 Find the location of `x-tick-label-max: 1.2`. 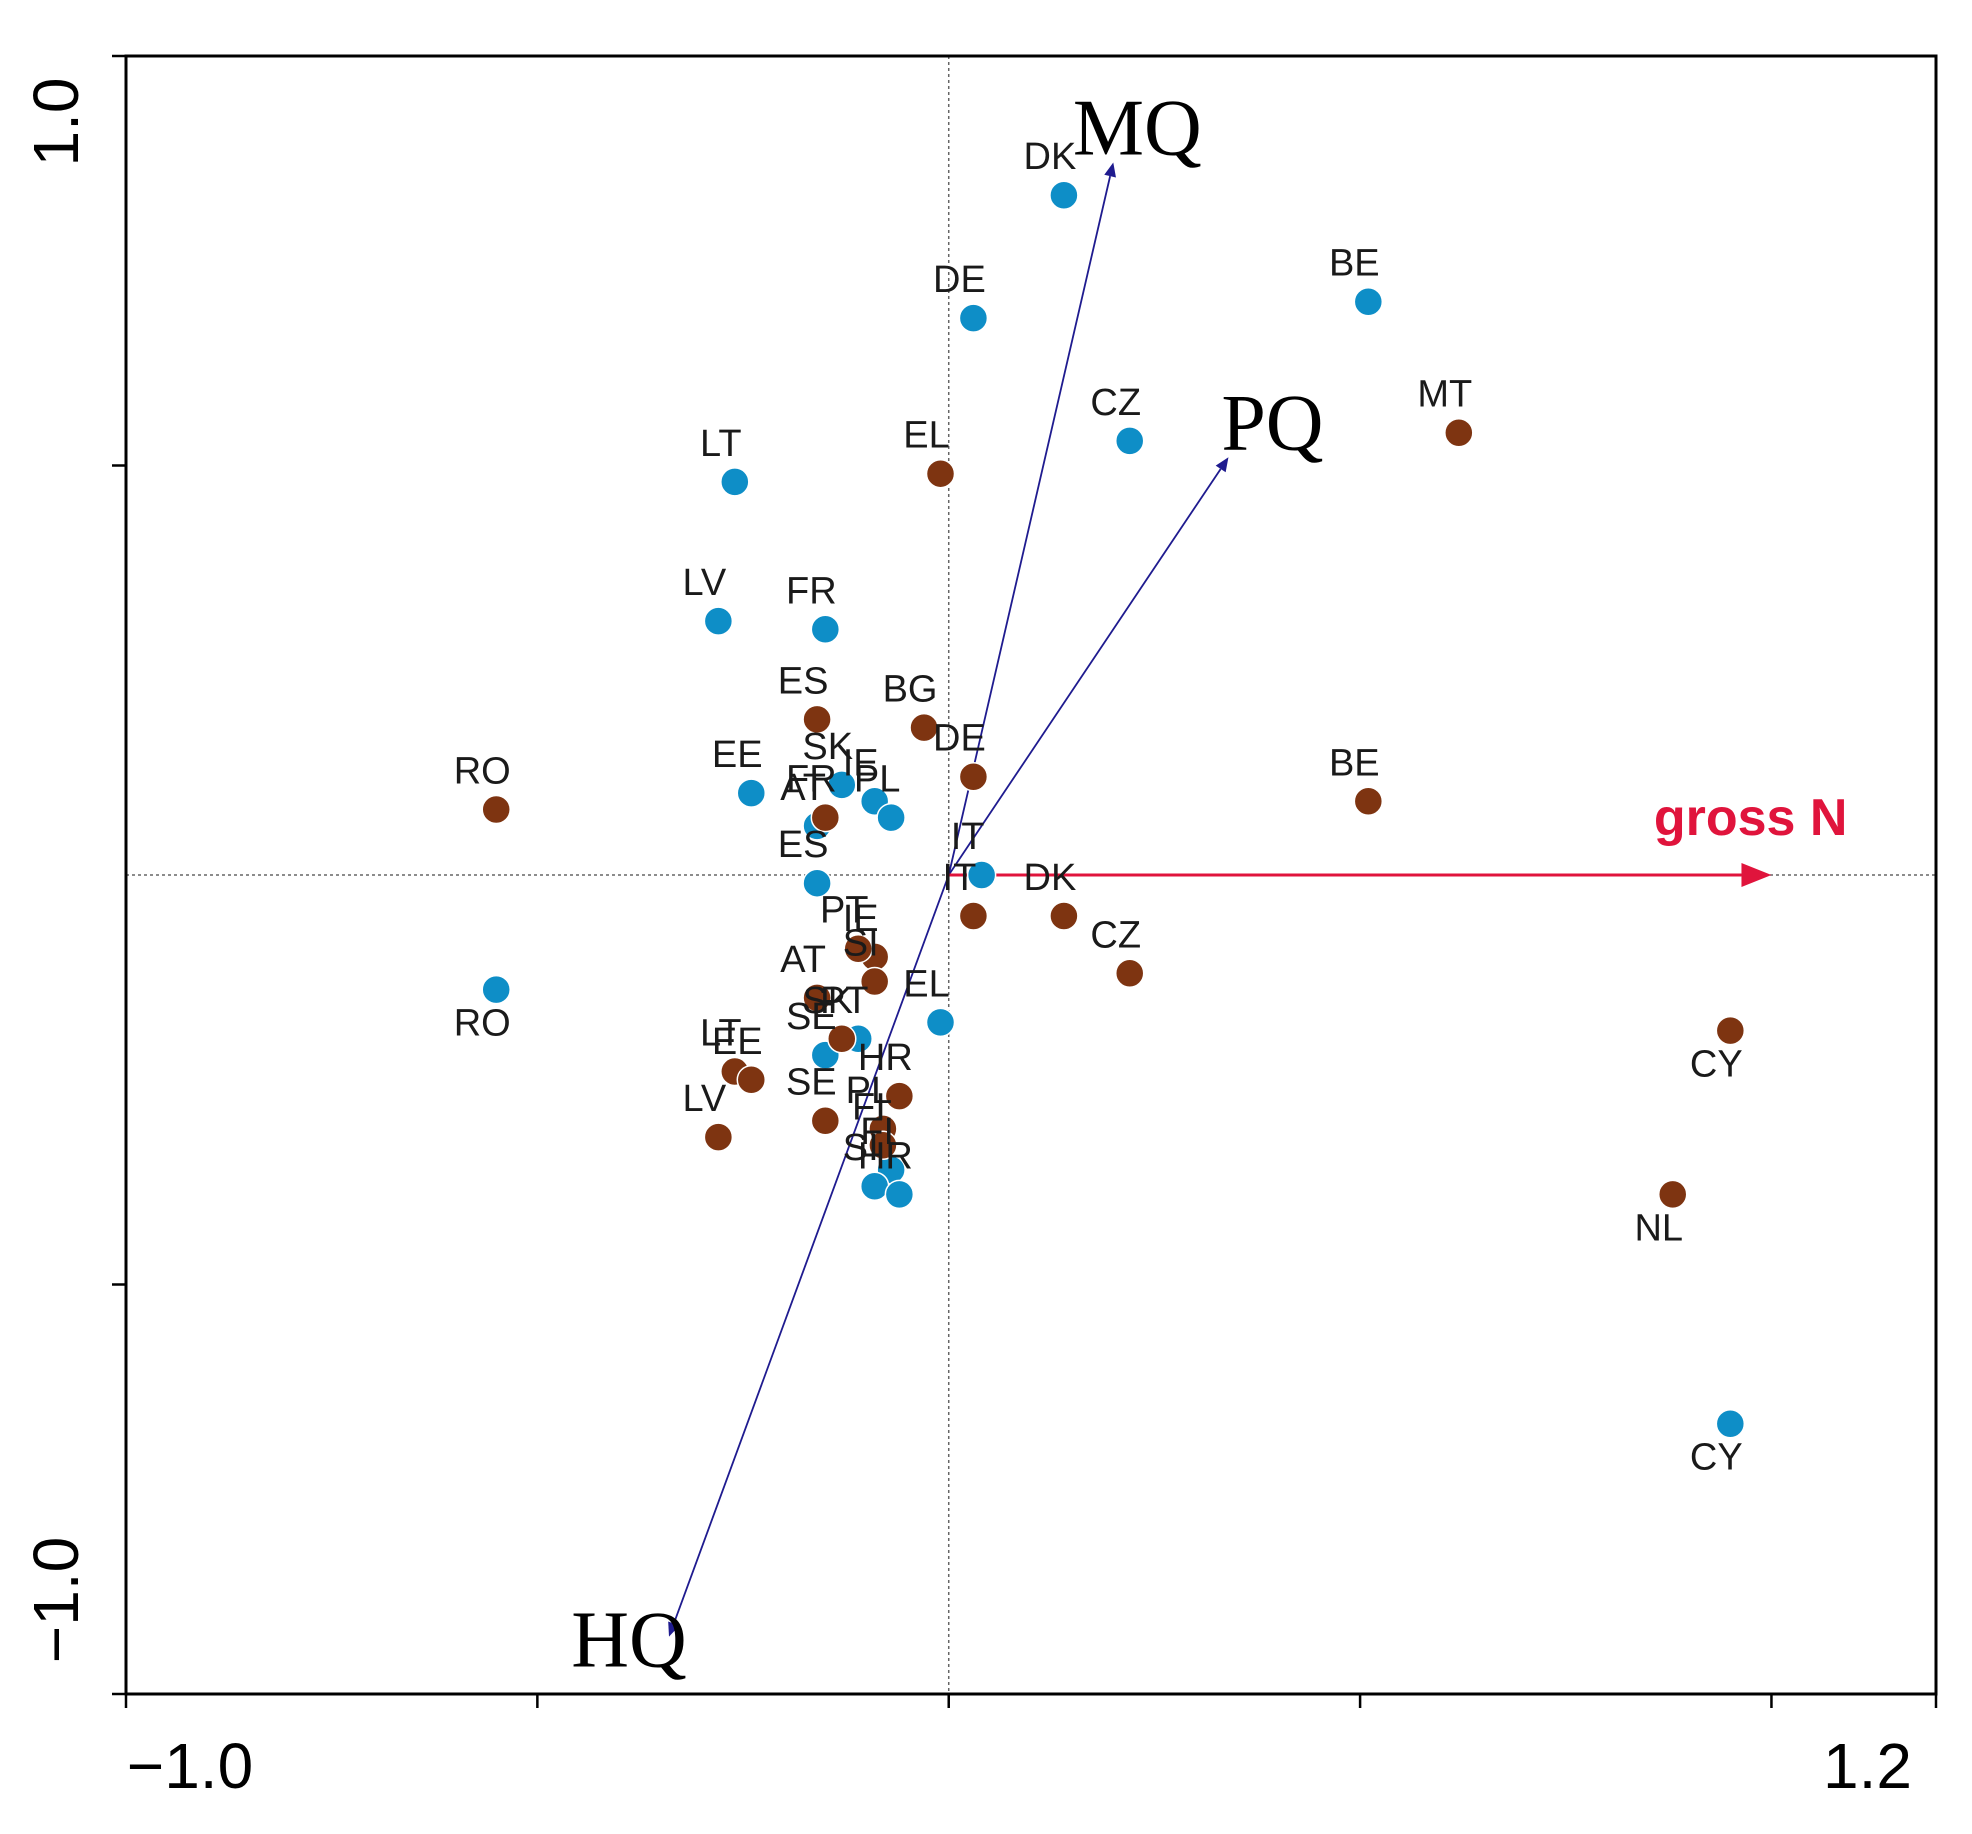

x-tick-label-max: 1.2 is located at coordinates (1867, 1766).